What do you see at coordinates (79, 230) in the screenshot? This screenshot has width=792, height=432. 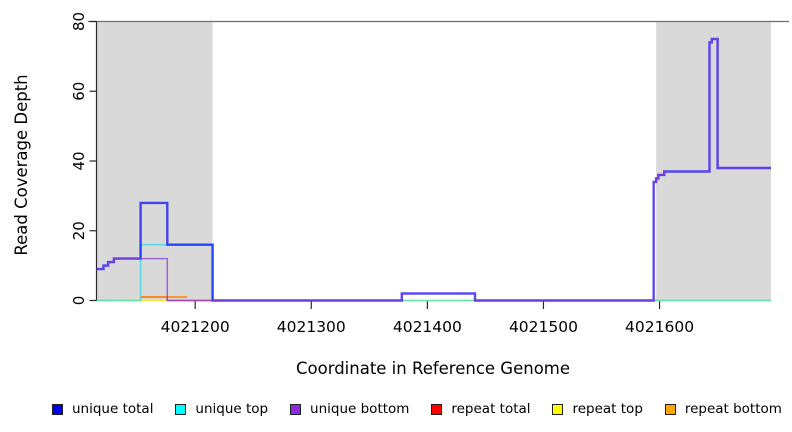 I see `svg-text: 20` at bounding box center [79, 230].